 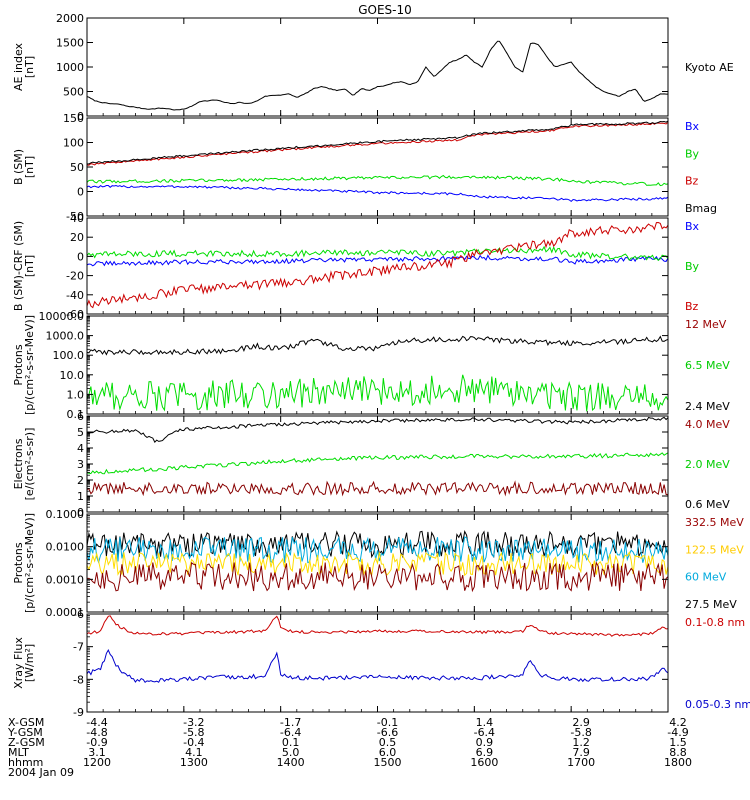 I want to click on panel-6-legend-60-mev: 60 MeV, so click(x=706, y=577).